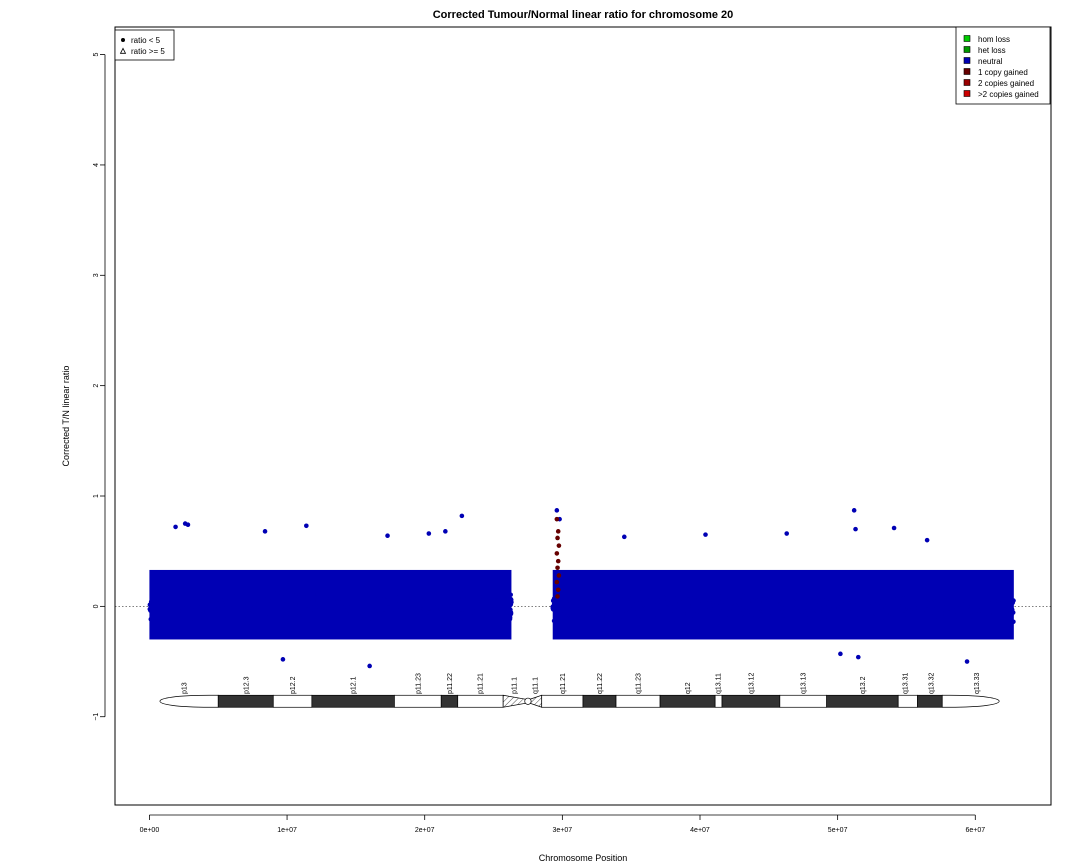 This screenshot has width=1080, height=864. What do you see at coordinates (967, 93) in the screenshot?
I see `legend-swatch` at bounding box center [967, 93].